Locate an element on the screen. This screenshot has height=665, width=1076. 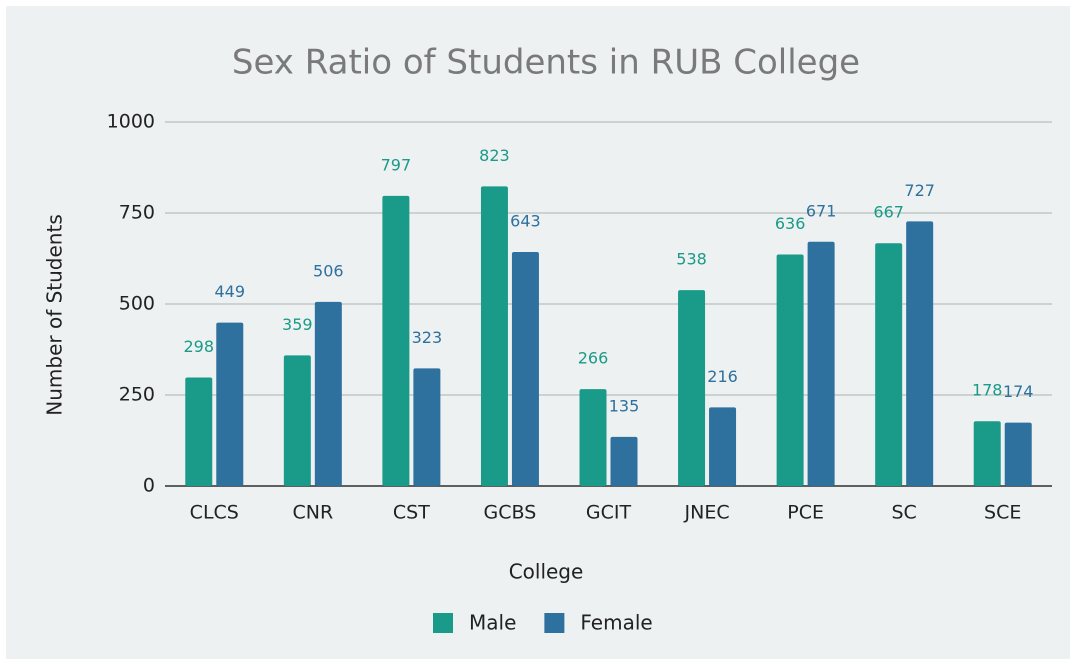
x-tick-label: JNEC is located at coordinates (707, 513).